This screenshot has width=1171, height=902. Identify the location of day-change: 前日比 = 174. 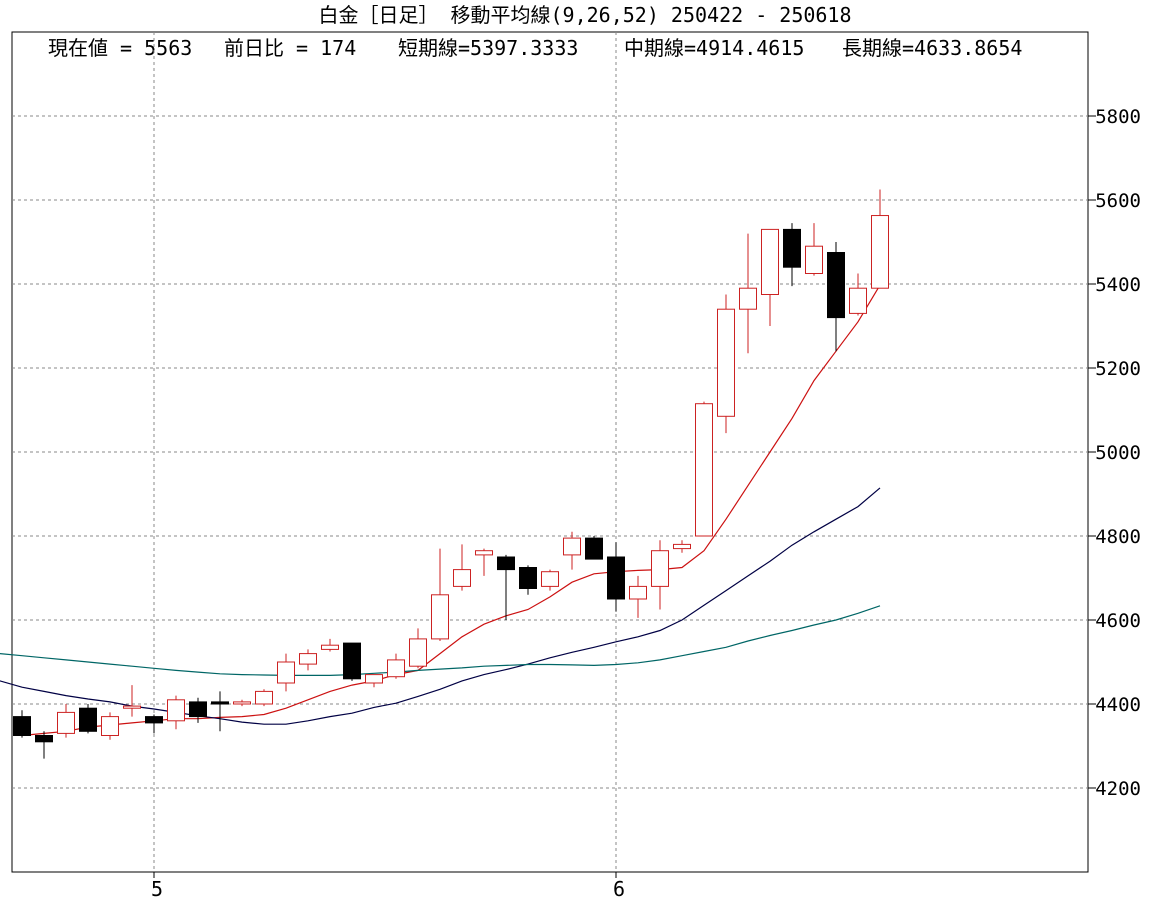
(290, 48).